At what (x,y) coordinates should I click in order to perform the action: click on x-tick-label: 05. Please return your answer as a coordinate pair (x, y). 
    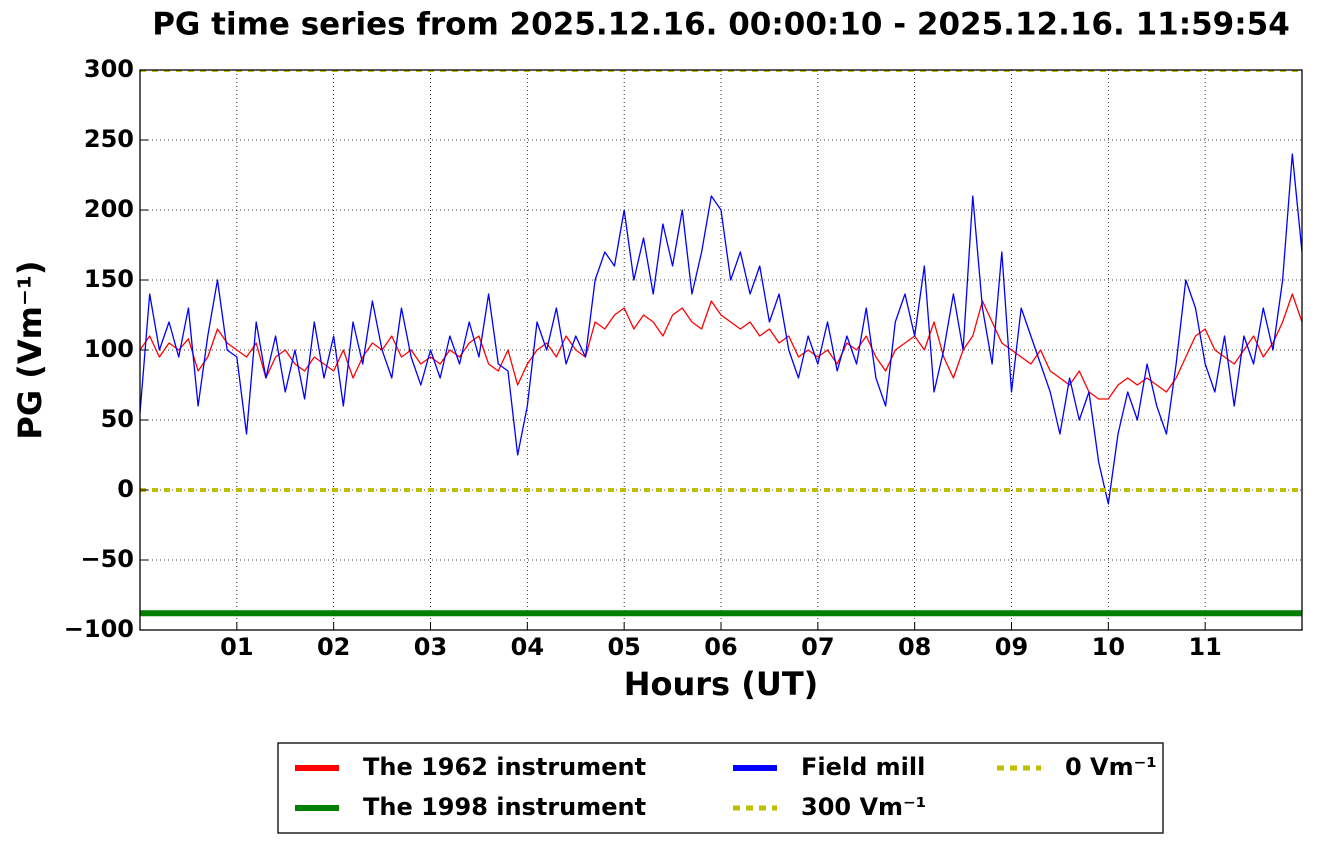
    Looking at the image, I should click on (623, 647).